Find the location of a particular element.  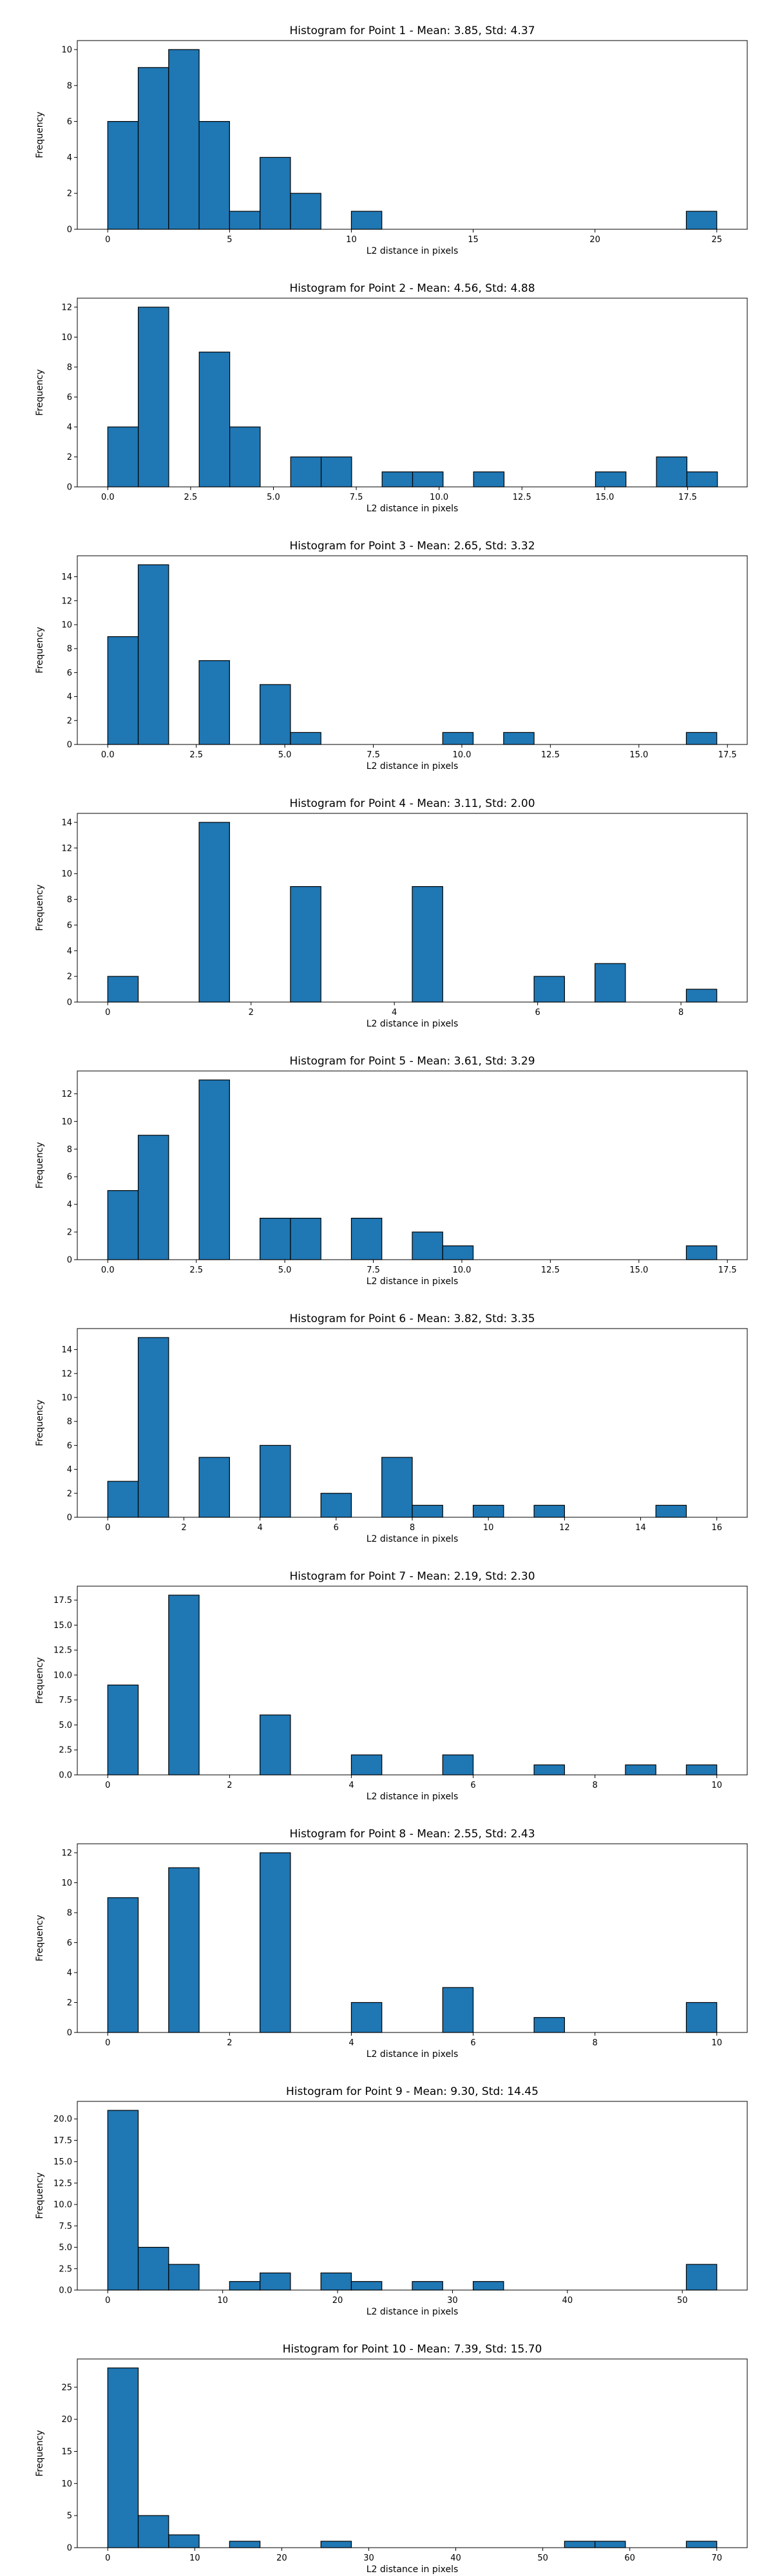

x-tick-label: 2.5 is located at coordinates (196, 1270).